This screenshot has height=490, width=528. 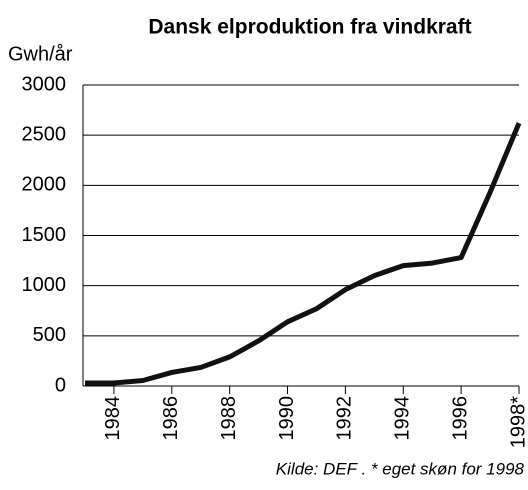 What do you see at coordinates (171, 418) in the screenshot?
I see `x-tick-label: 1986` at bounding box center [171, 418].